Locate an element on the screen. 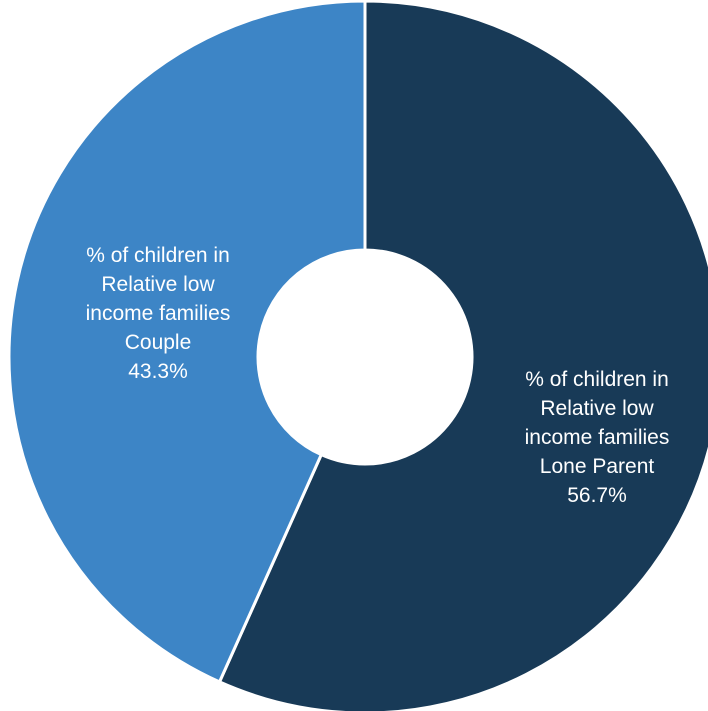 The width and height of the screenshot is (708, 711). slice-label-line-1-1: Relative low is located at coordinates (158, 284).